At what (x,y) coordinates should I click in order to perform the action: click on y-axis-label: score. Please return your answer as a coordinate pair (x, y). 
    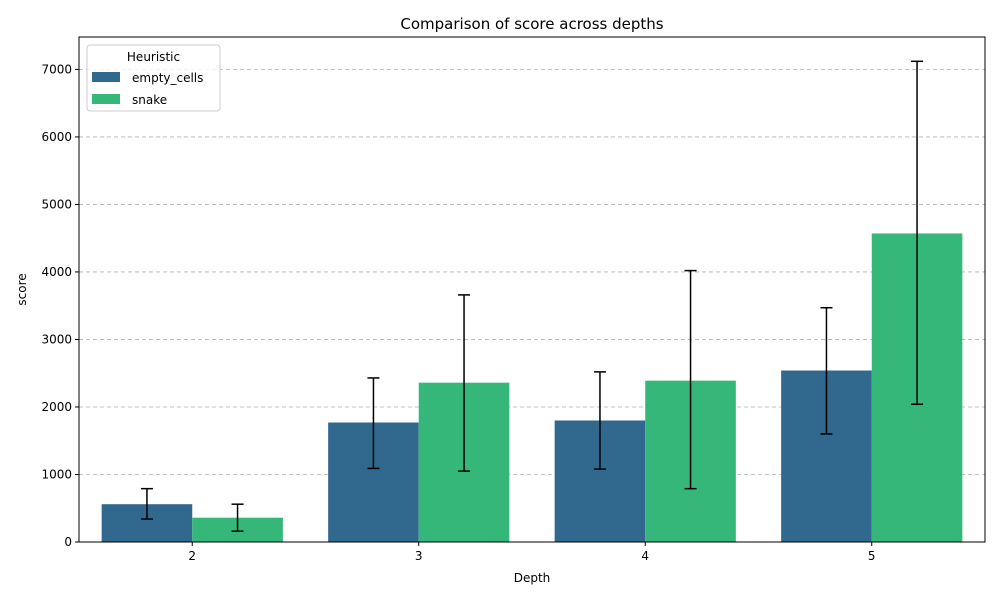
    Looking at the image, I should click on (22, 289).